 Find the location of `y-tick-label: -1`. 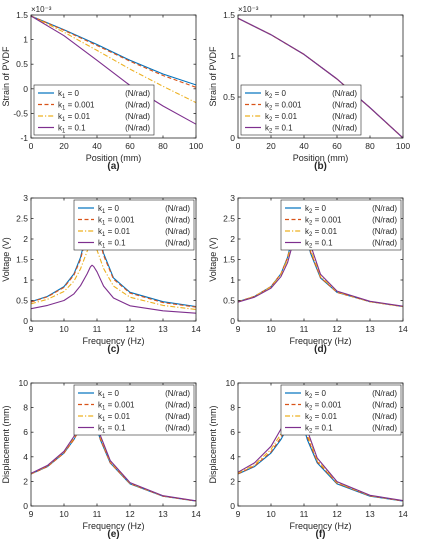

y-tick-label: -1 is located at coordinates (24, 138).